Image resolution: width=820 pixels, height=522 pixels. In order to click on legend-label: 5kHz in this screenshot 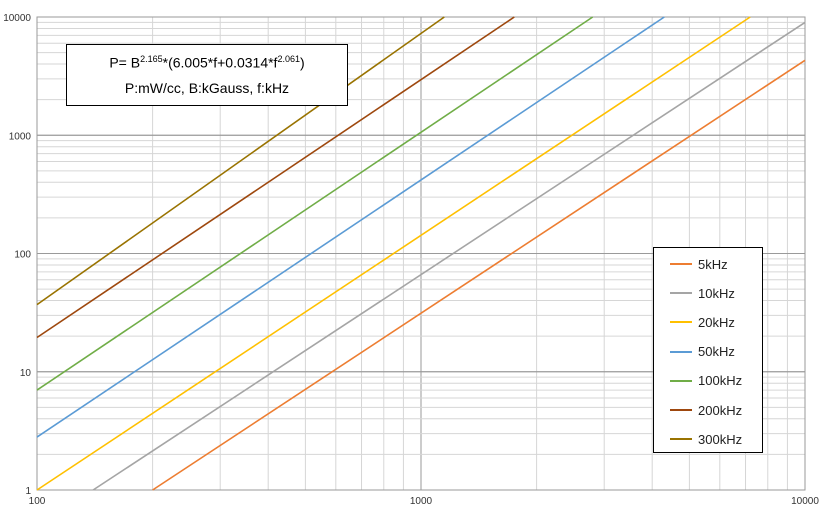, I will do `click(713, 264)`.